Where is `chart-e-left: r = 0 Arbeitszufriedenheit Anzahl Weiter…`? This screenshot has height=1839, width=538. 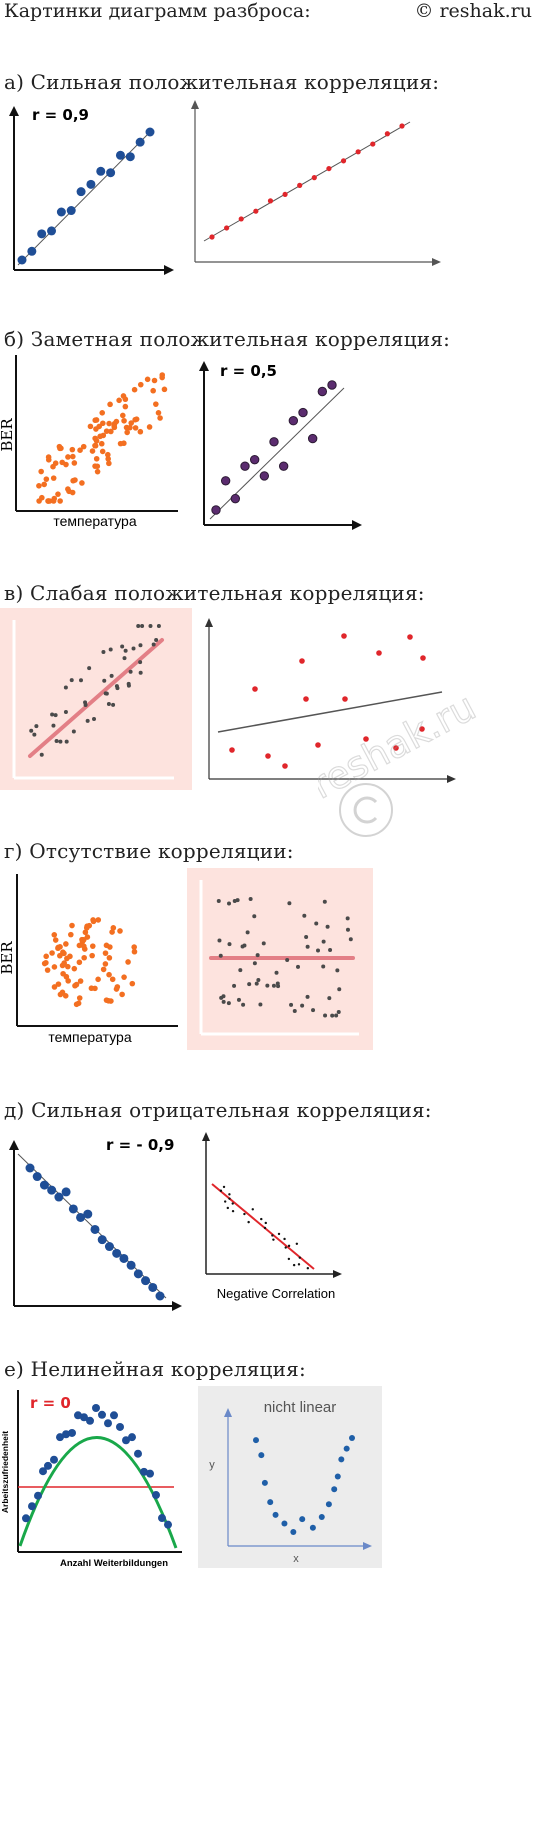 chart-e-left: r = 0 Arbeitszufriedenheit Anzahl Weiter… is located at coordinates (91, 1479).